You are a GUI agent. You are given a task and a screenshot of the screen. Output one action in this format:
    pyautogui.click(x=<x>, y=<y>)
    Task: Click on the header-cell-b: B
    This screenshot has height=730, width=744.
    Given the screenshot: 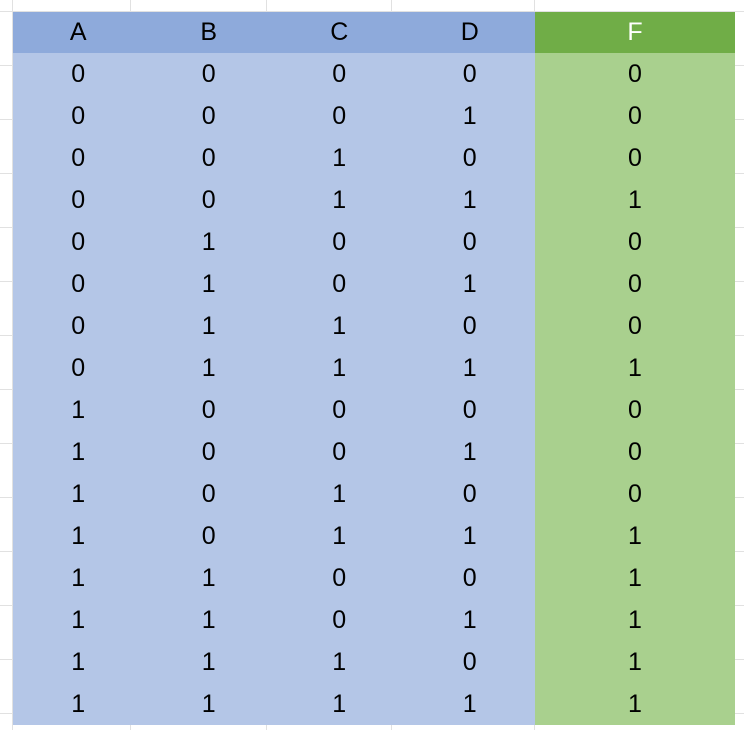 What is the action you would take?
    pyautogui.click(x=208, y=32)
    